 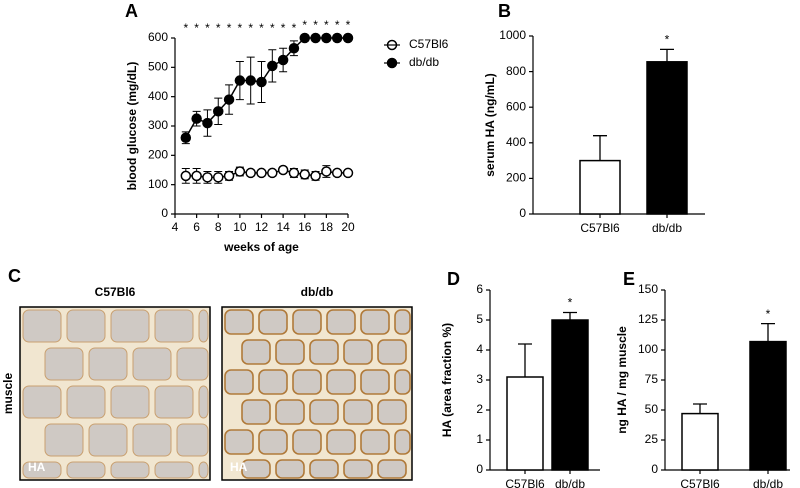 I want to click on x-tick-label: 20, so click(x=348, y=227).